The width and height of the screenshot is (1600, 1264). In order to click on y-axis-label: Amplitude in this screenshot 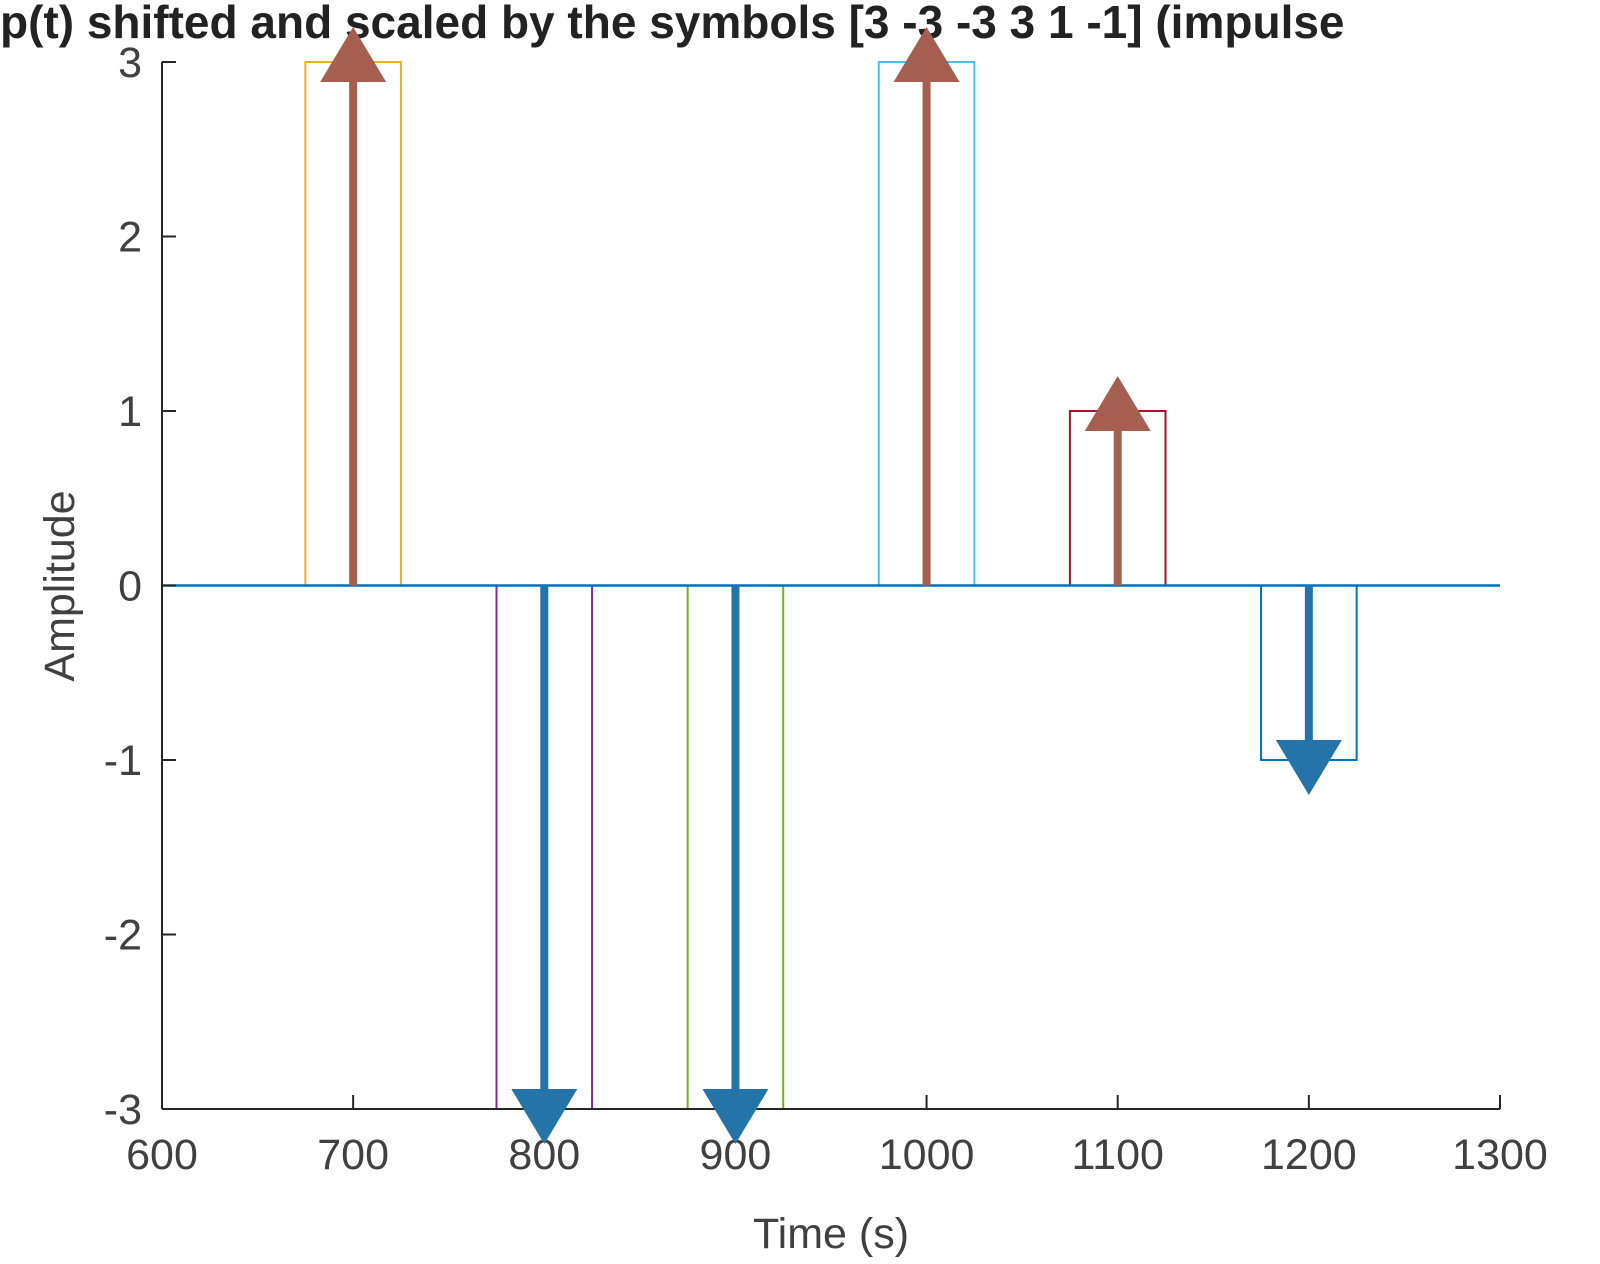, I will do `click(60, 585)`.